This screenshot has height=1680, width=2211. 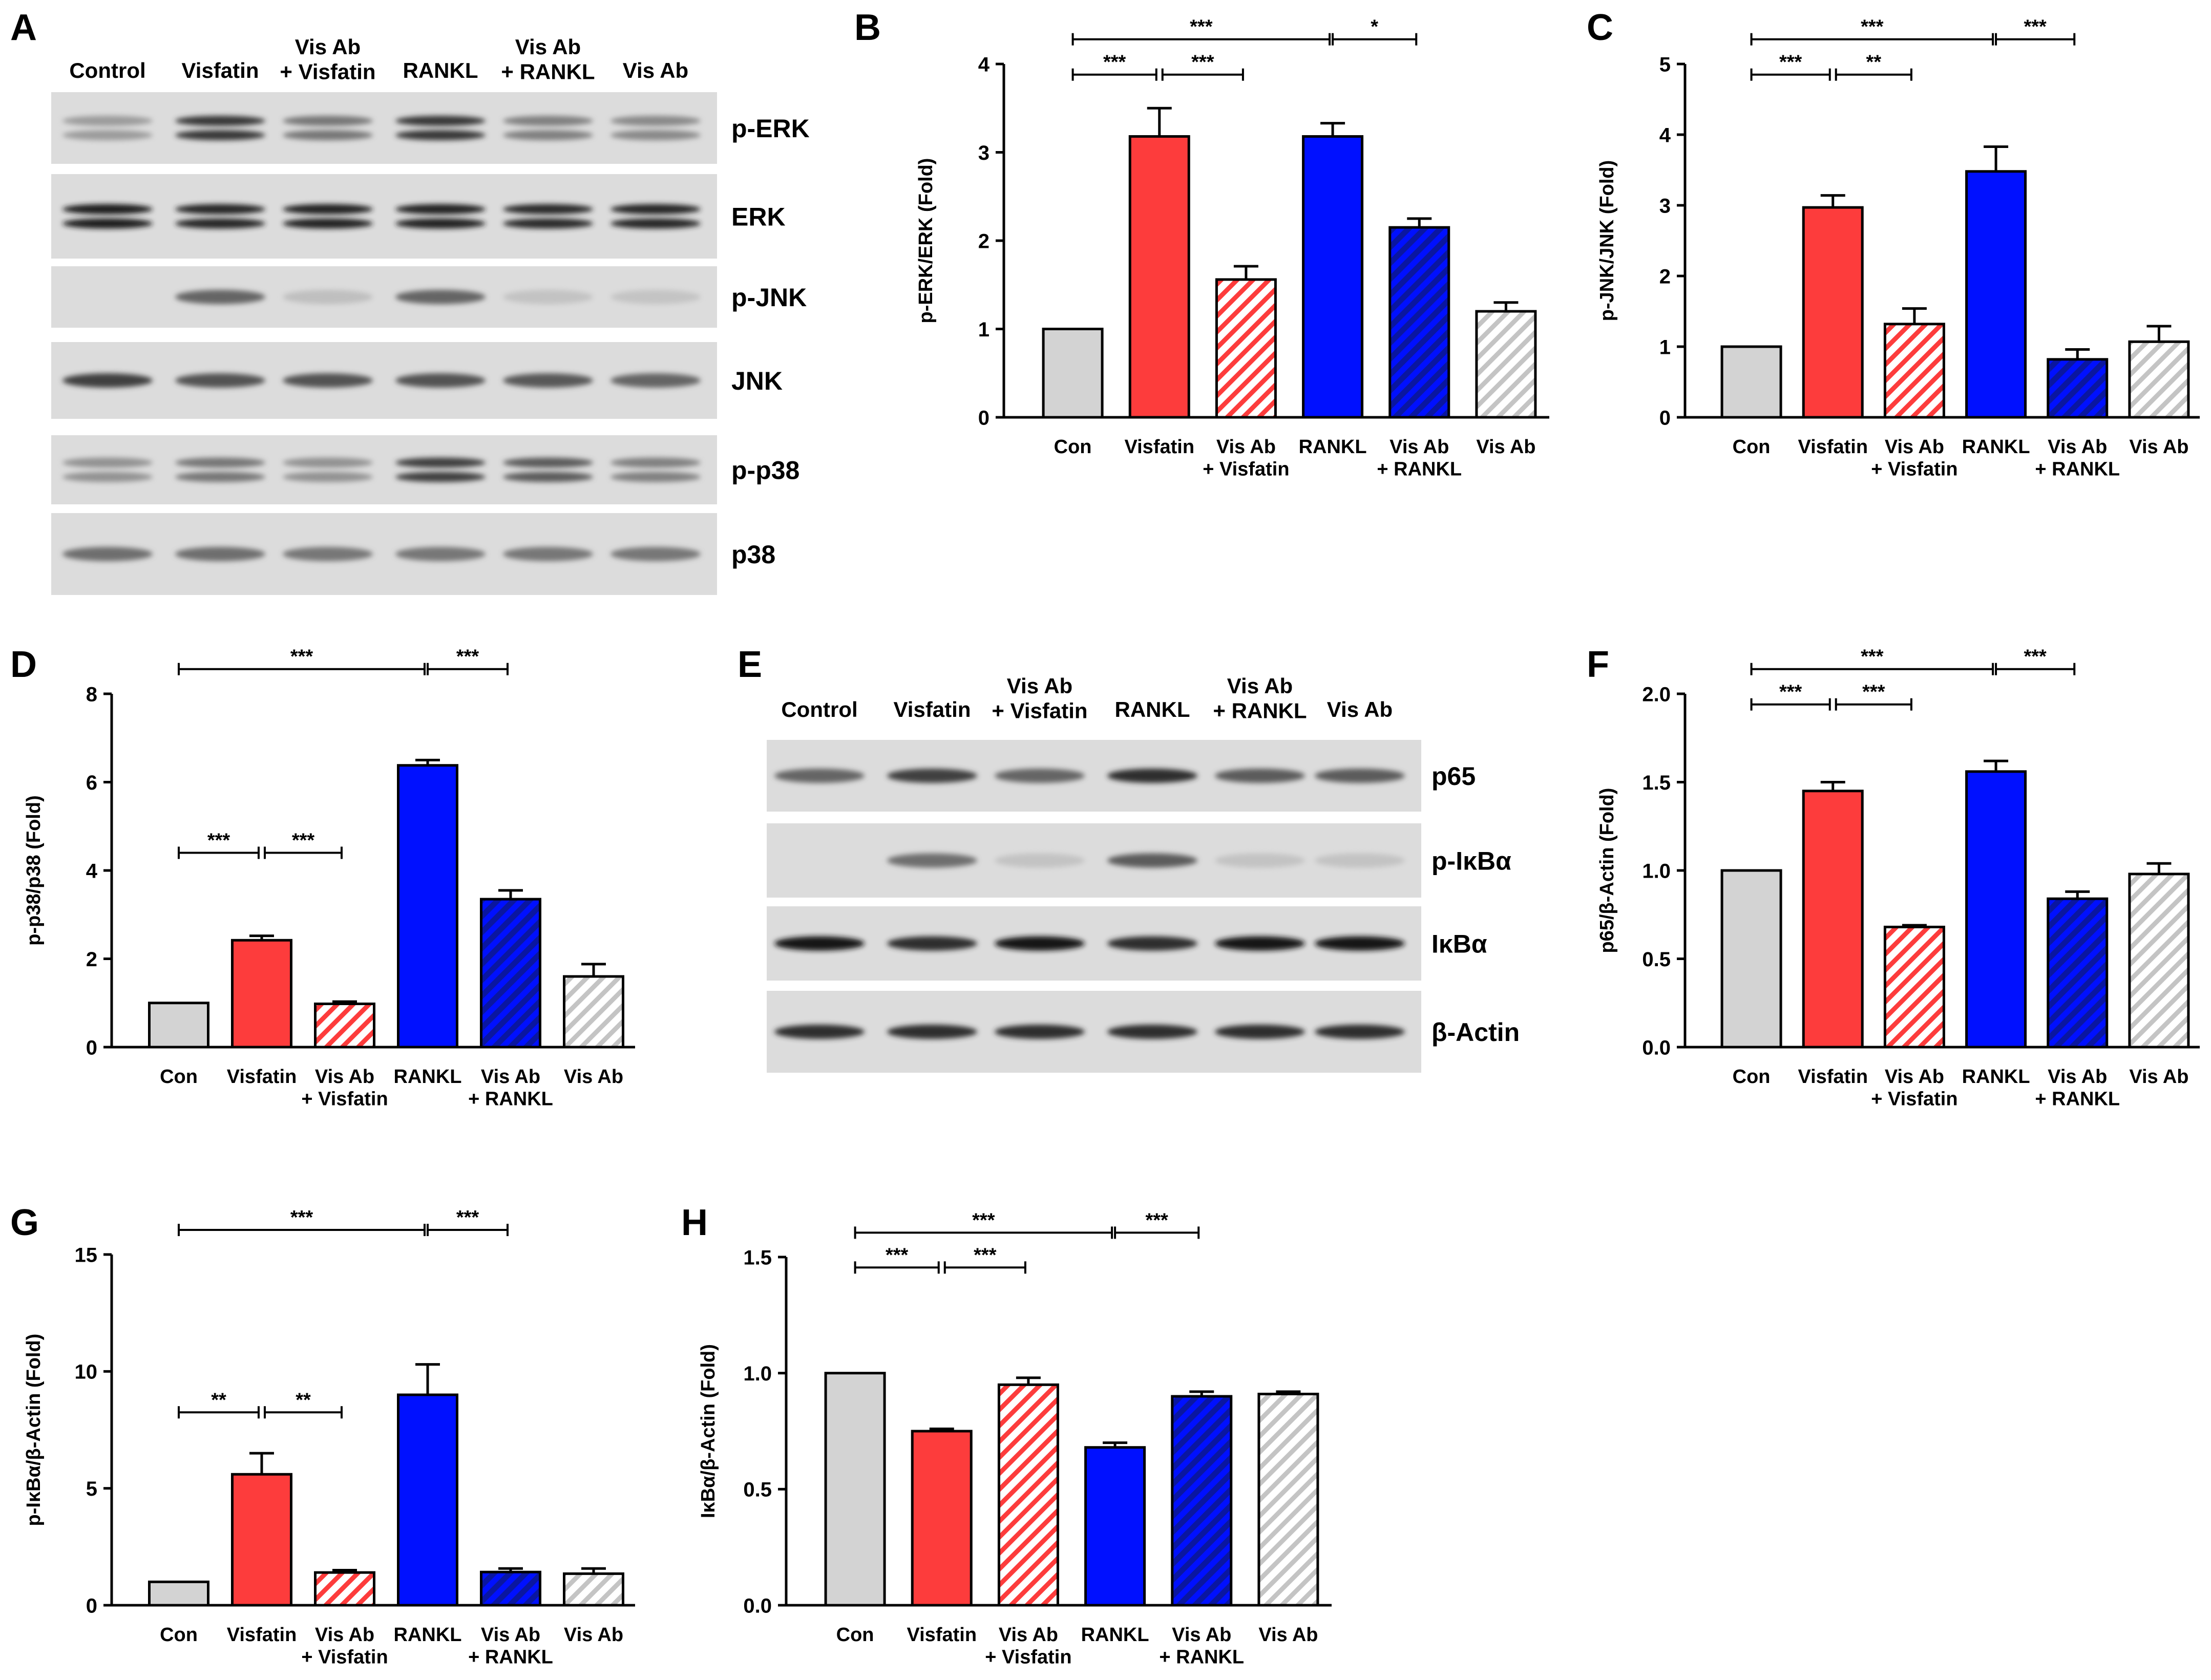 What do you see at coordinates (1454, 776) in the screenshot?
I see `blot-row-label: p65` at bounding box center [1454, 776].